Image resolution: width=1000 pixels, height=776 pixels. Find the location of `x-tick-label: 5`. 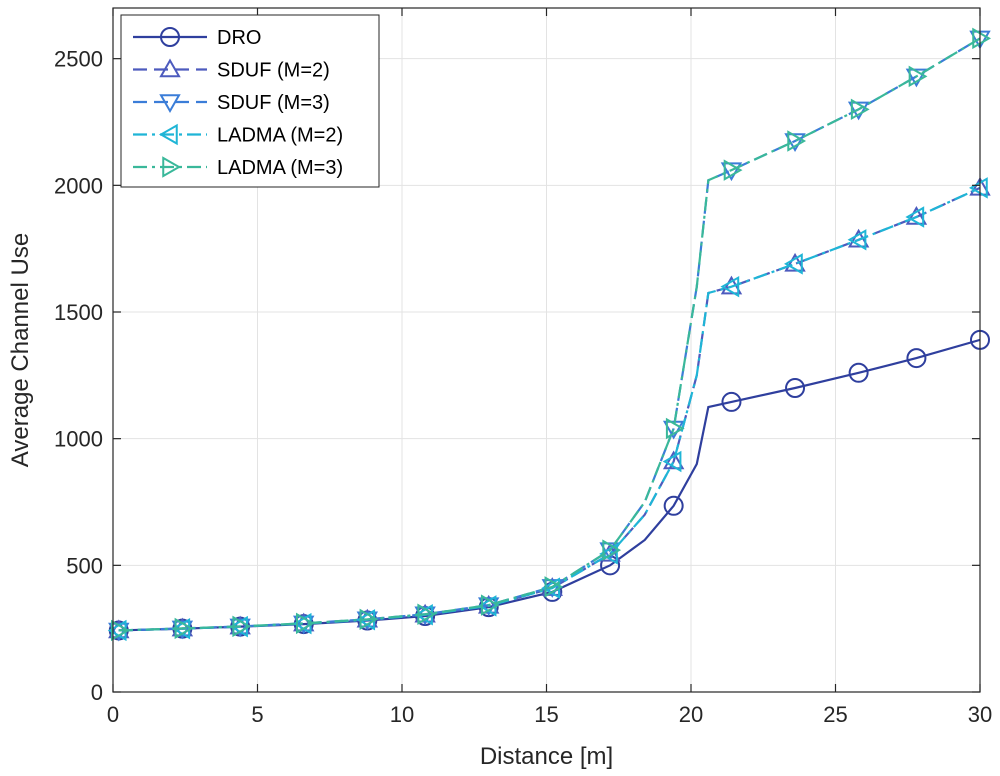

x-tick-label: 5 is located at coordinates (257, 714).